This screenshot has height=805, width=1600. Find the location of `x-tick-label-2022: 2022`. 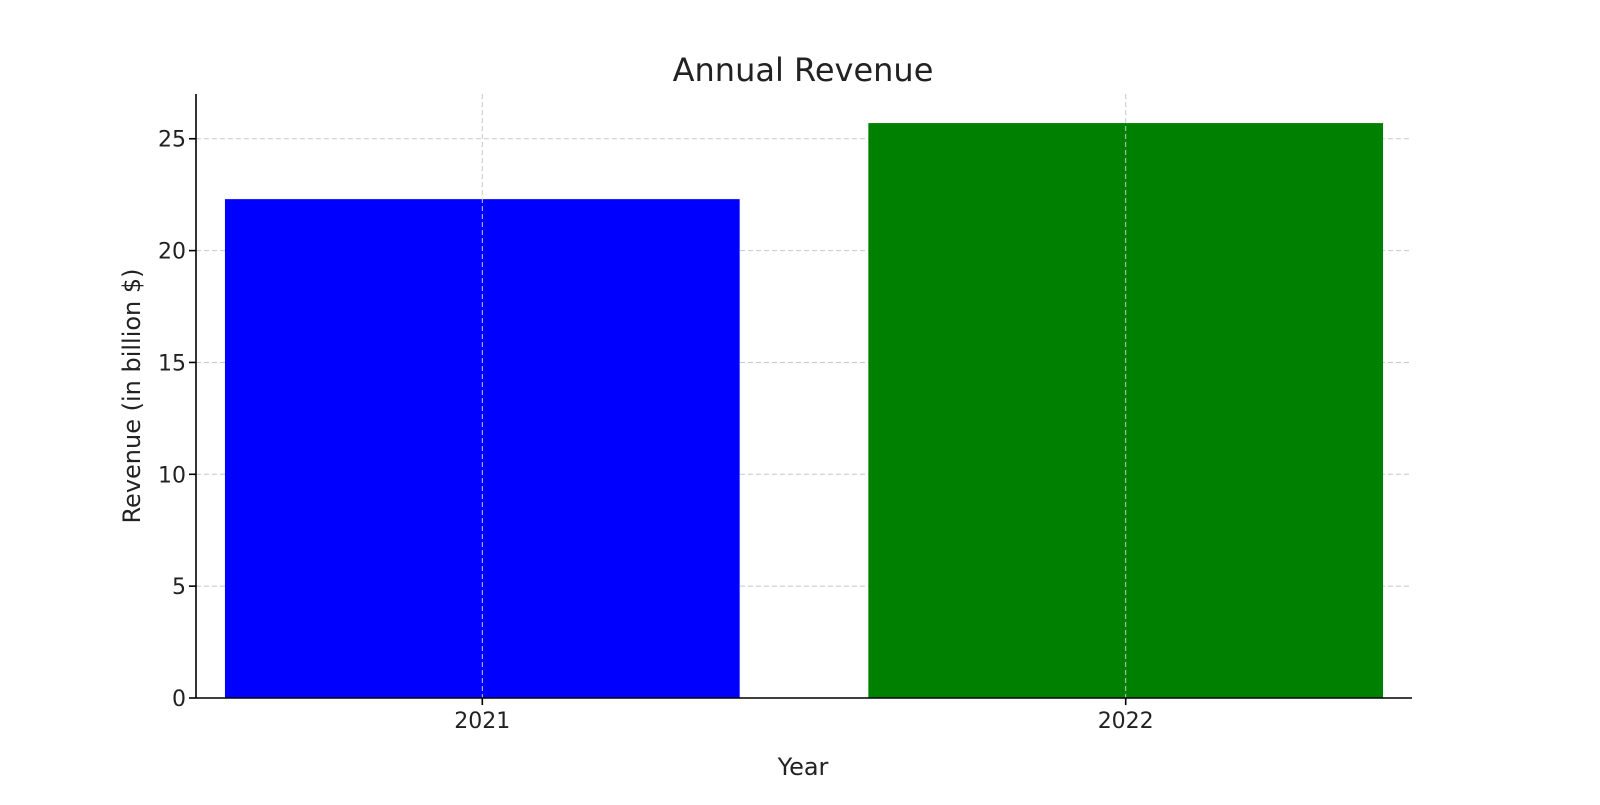

x-tick-label-2022: 2022 is located at coordinates (1126, 721).